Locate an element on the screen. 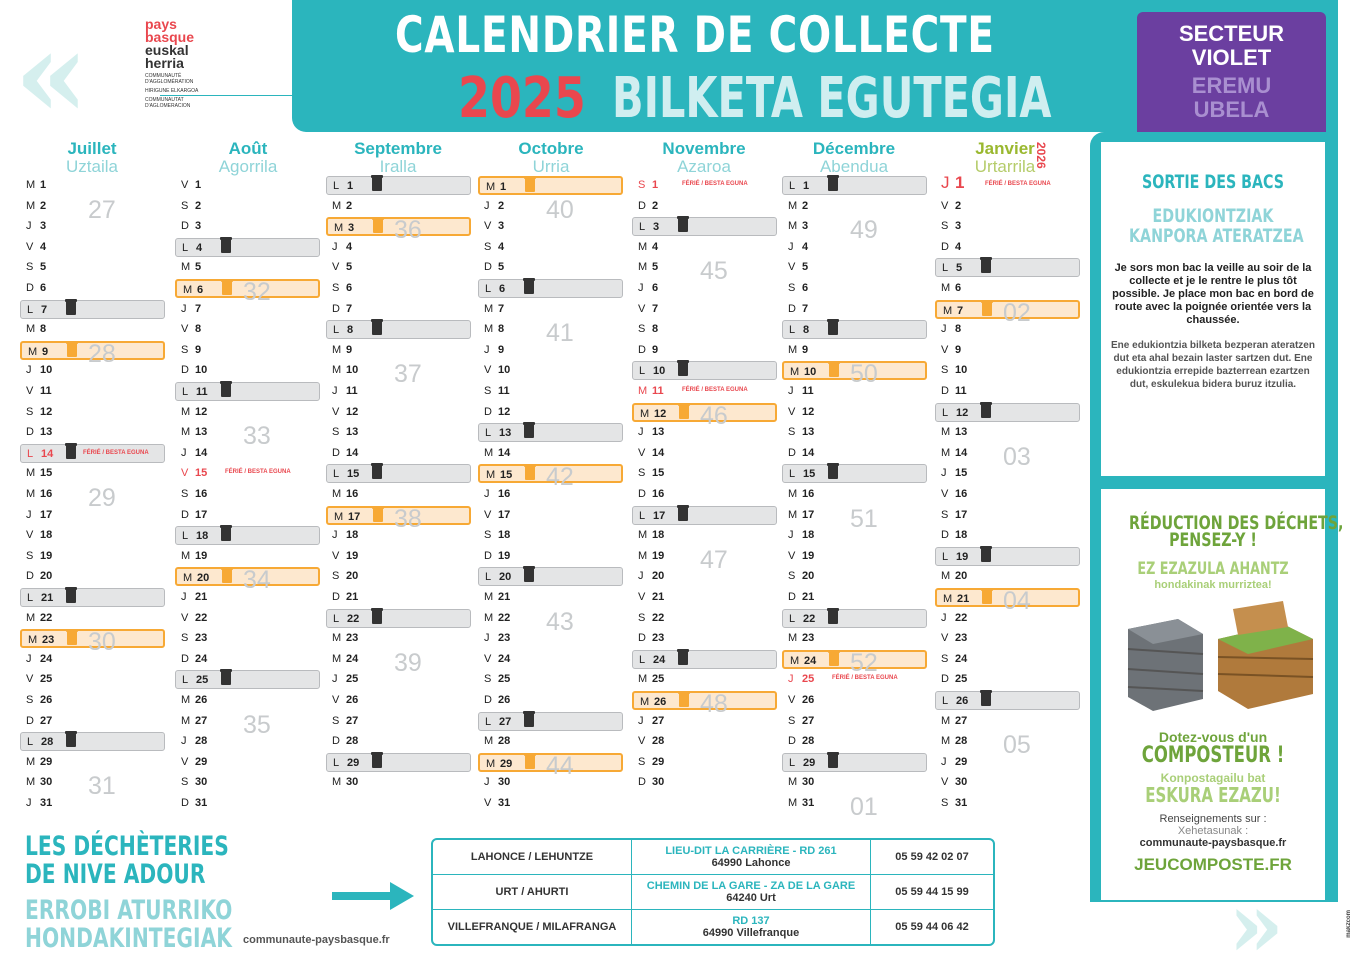 This screenshot has width=1361, height=978. day-label: M 30 is located at coordinates (801, 782).